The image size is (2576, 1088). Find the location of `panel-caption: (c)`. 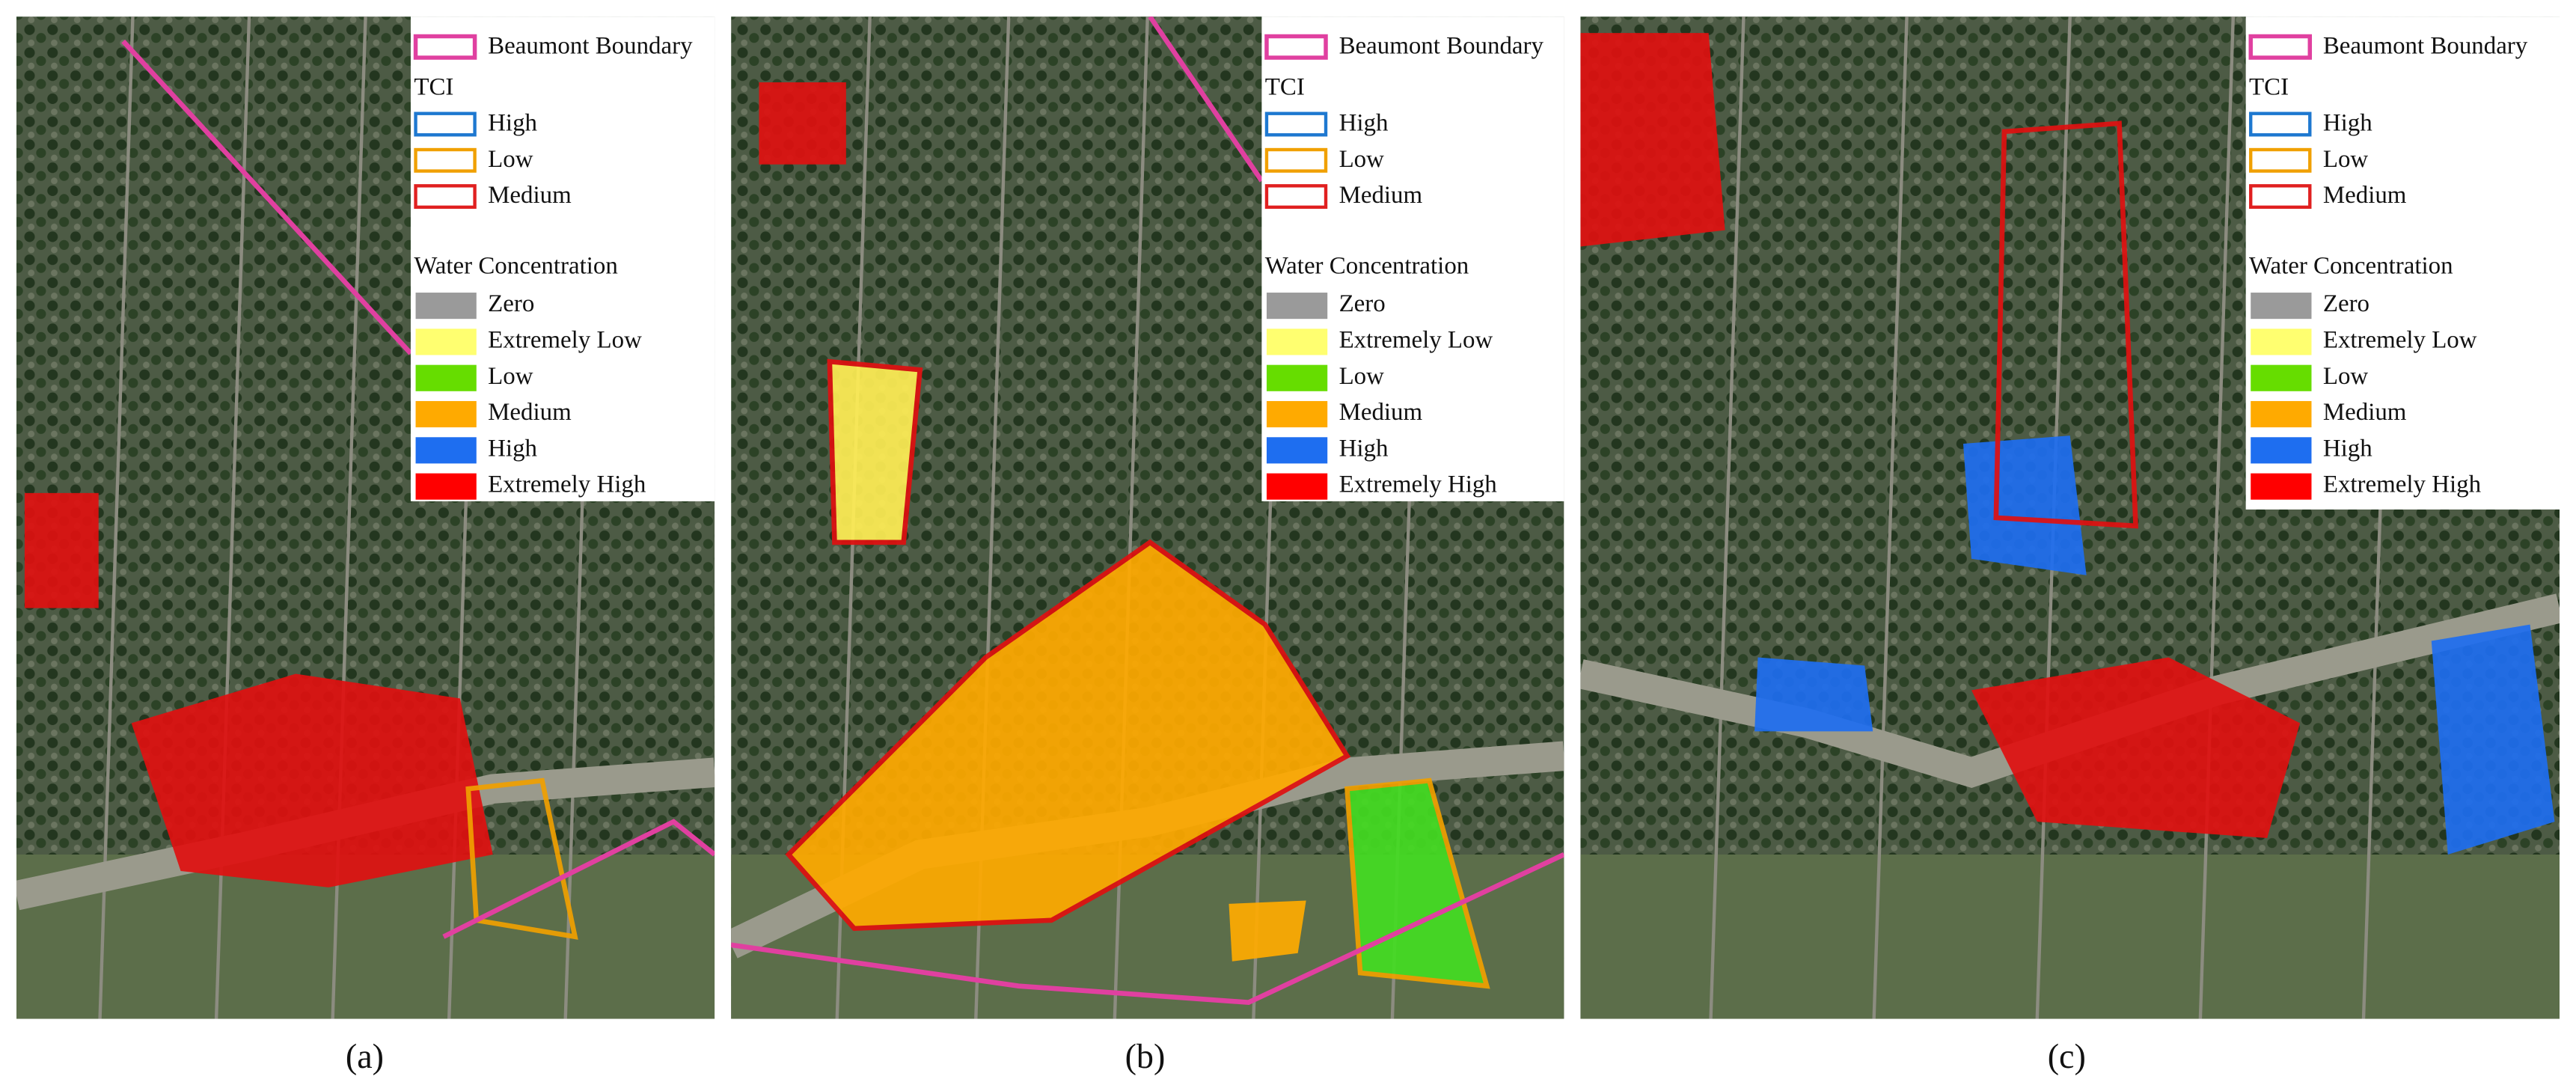

panel-caption: (c) is located at coordinates (2067, 1056).